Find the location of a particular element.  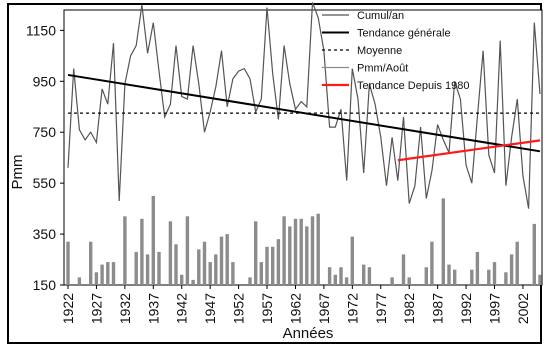

x-tick-label: 1967 is located at coordinates (324, 308).